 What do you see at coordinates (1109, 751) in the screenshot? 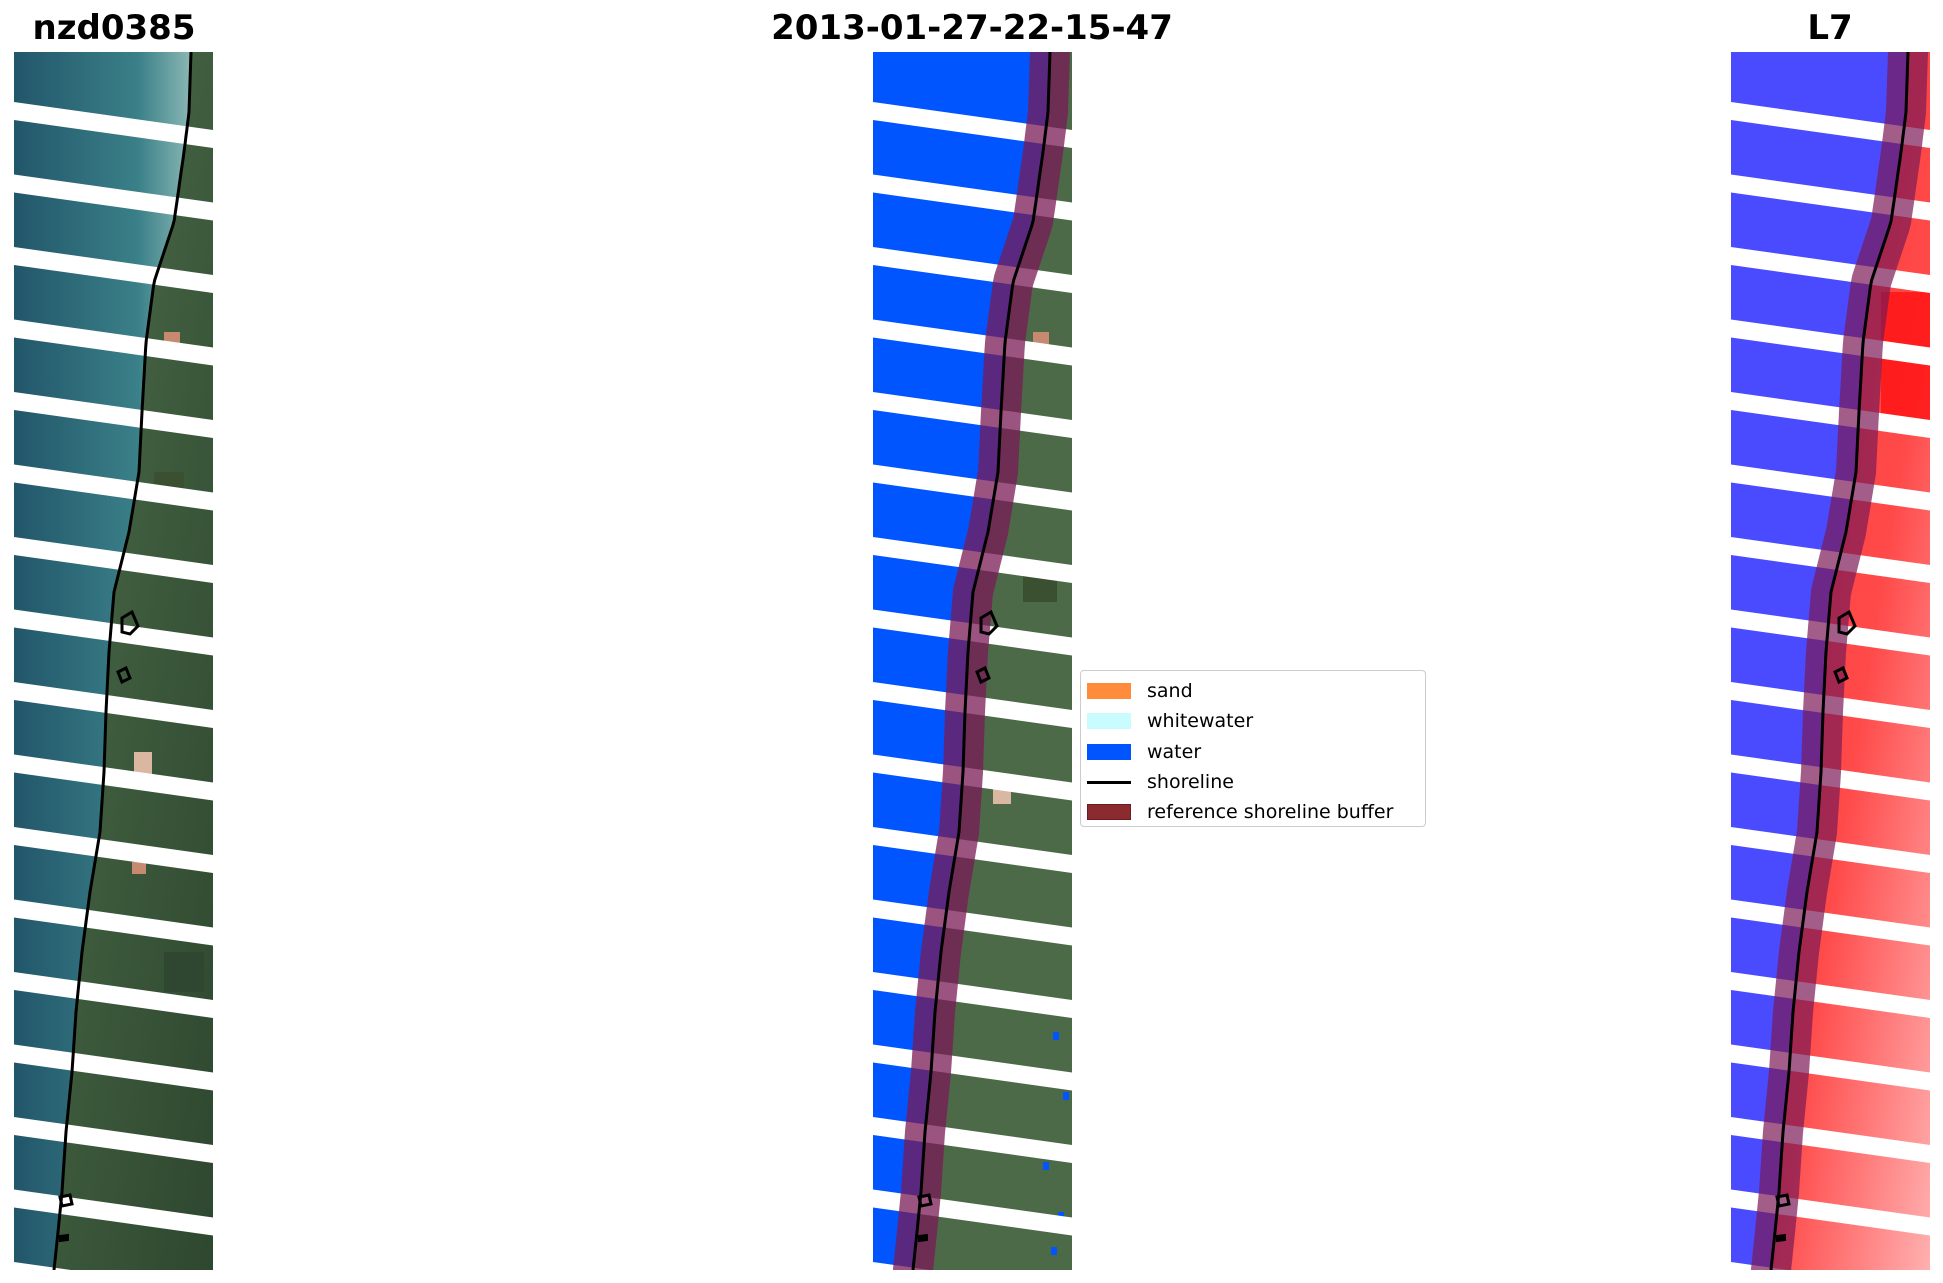
I see `water-swatch` at bounding box center [1109, 751].